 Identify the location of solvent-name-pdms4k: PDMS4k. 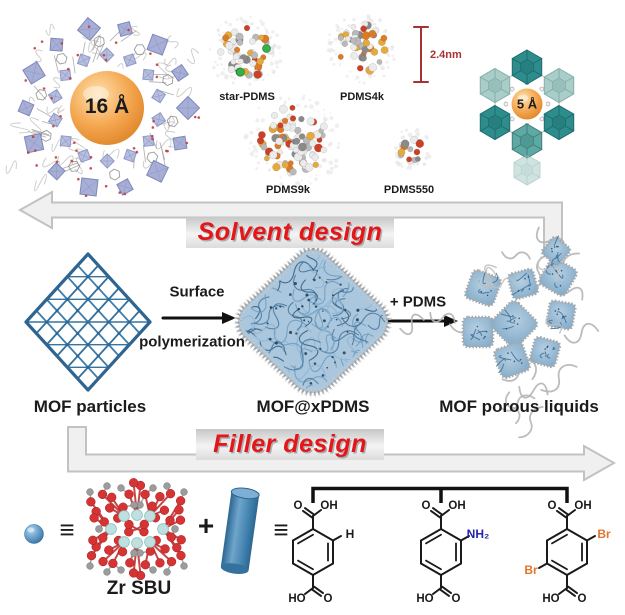
(362, 97).